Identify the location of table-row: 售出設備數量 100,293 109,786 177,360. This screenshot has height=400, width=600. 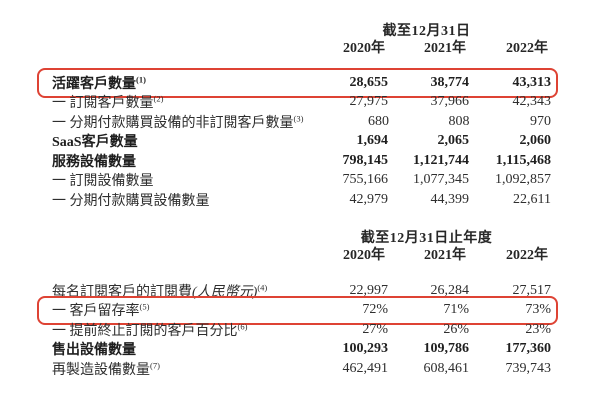
(300, 350).